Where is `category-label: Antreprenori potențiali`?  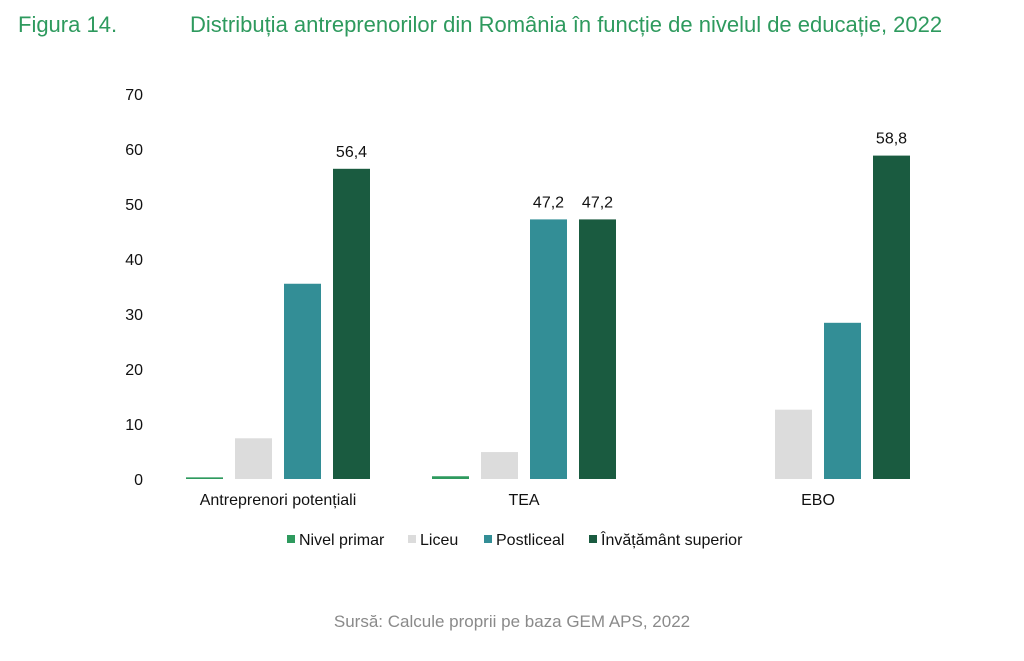 category-label: Antreprenori potențiali is located at coordinates (278, 500).